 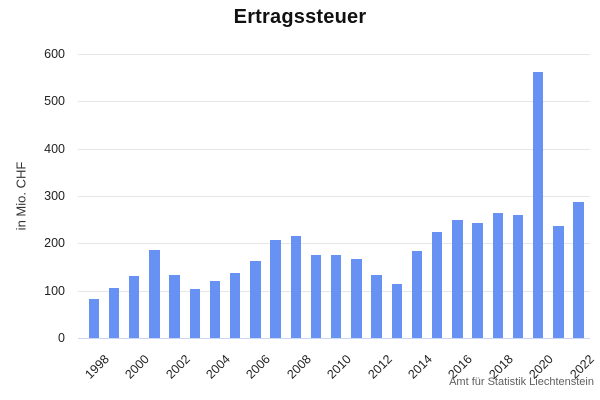 What do you see at coordinates (558, 282) in the screenshot?
I see `bar-2021` at bounding box center [558, 282].